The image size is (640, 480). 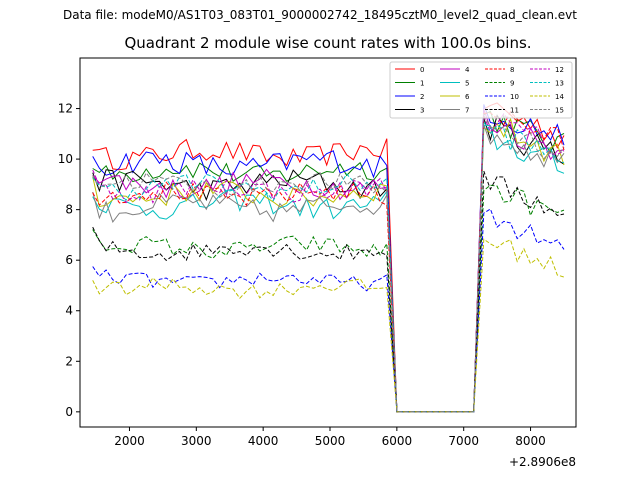 What do you see at coordinates (397, 441) in the screenshot?
I see `x-tick-label: 6000` at bounding box center [397, 441].